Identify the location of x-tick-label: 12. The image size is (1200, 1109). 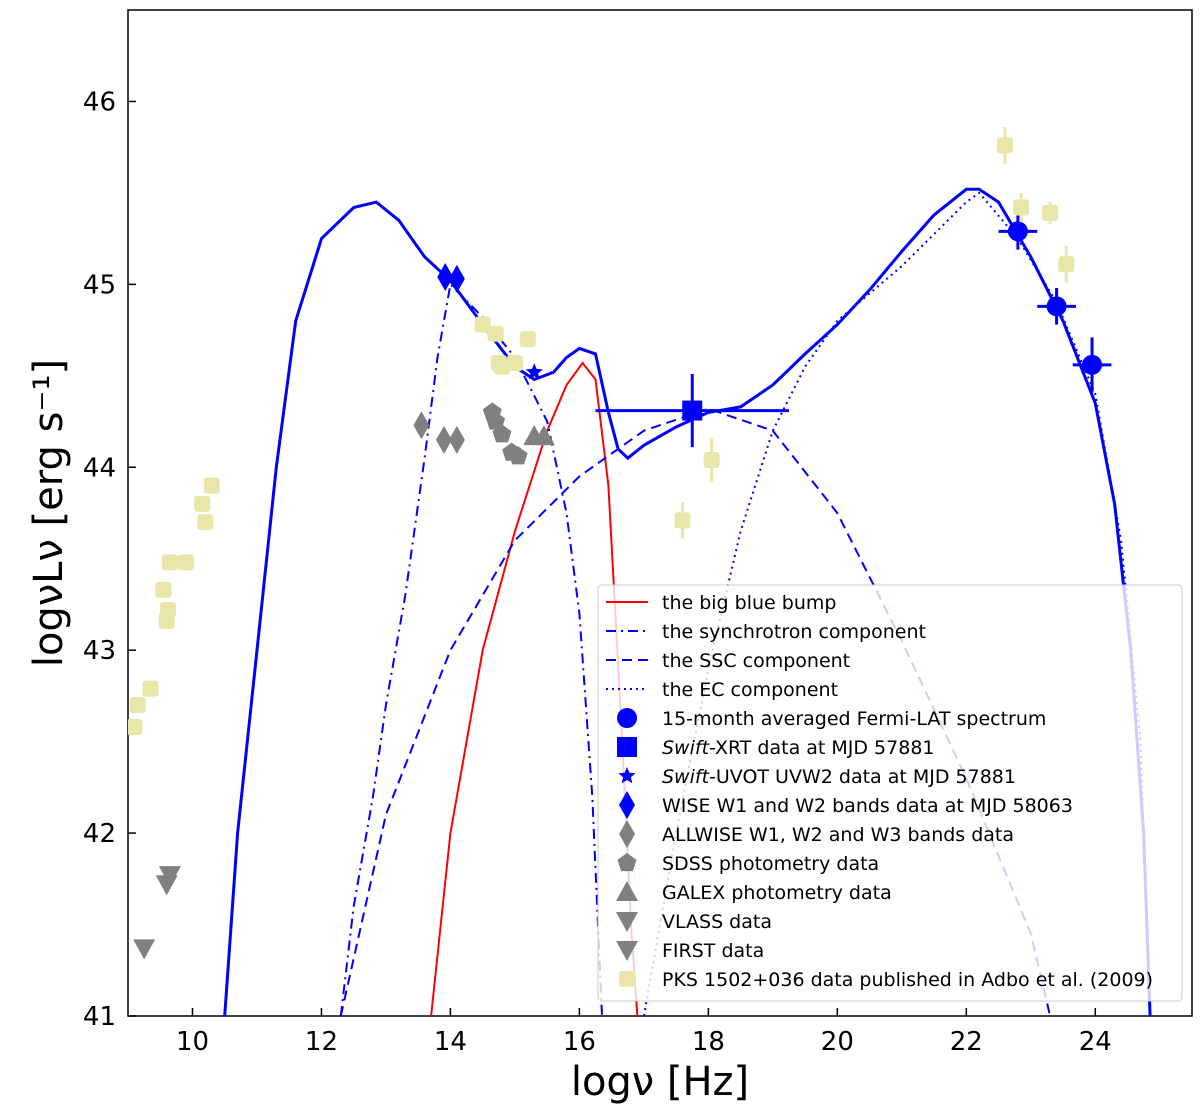
(321, 1042).